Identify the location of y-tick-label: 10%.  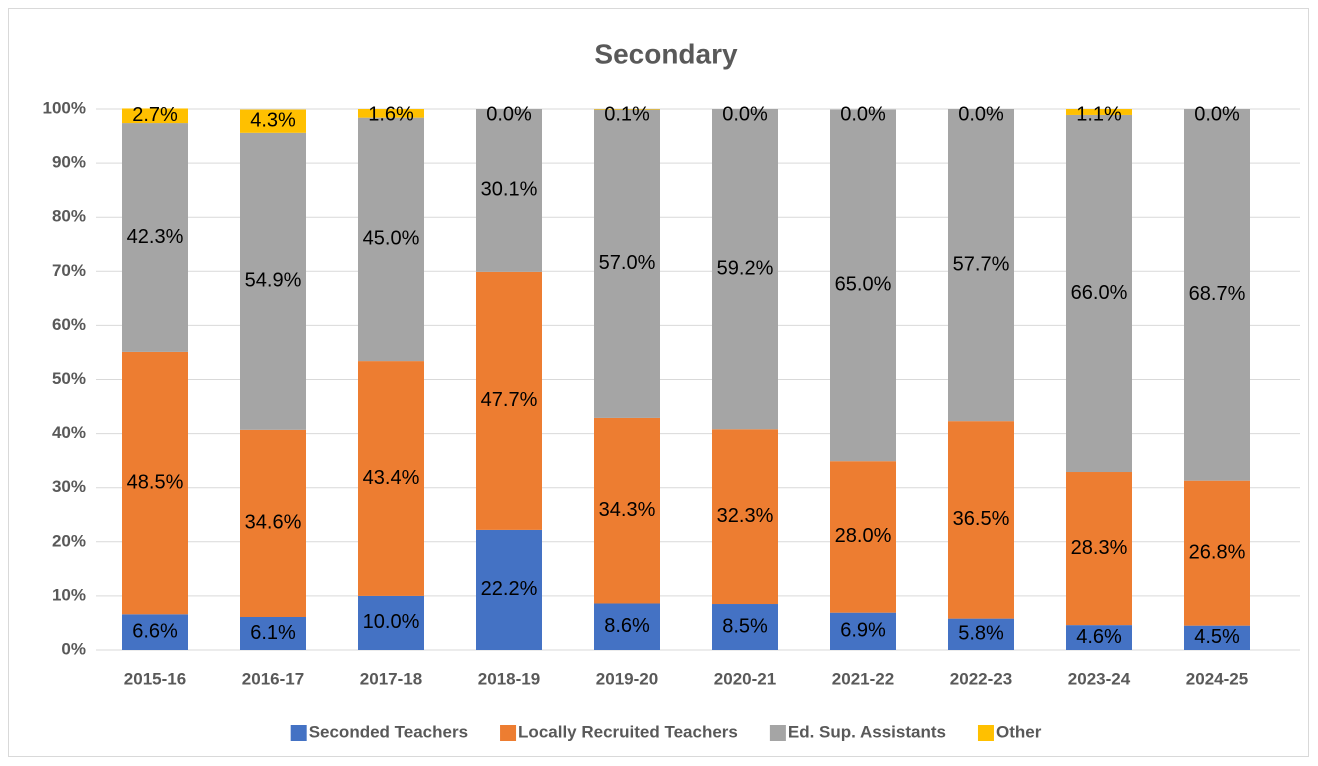
(69, 594).